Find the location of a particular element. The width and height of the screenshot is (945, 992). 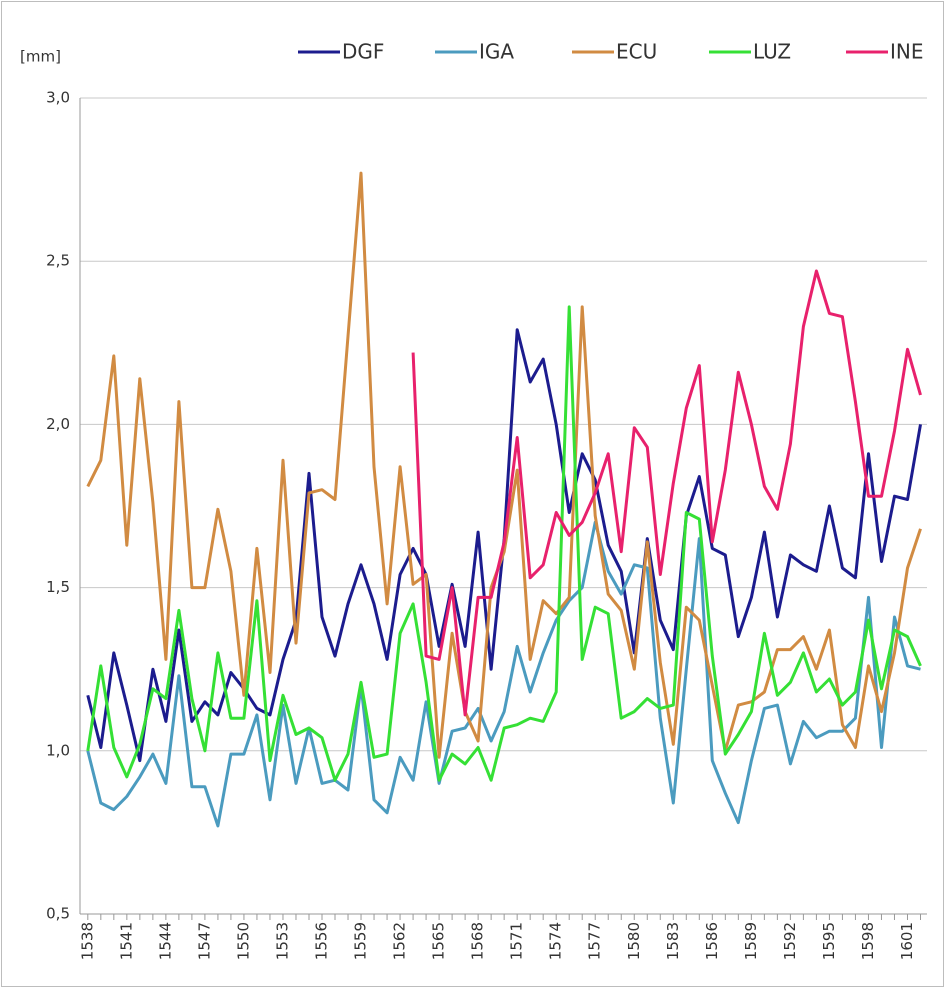

x-tick-label: 1538 is located at coordinates (87, 941).